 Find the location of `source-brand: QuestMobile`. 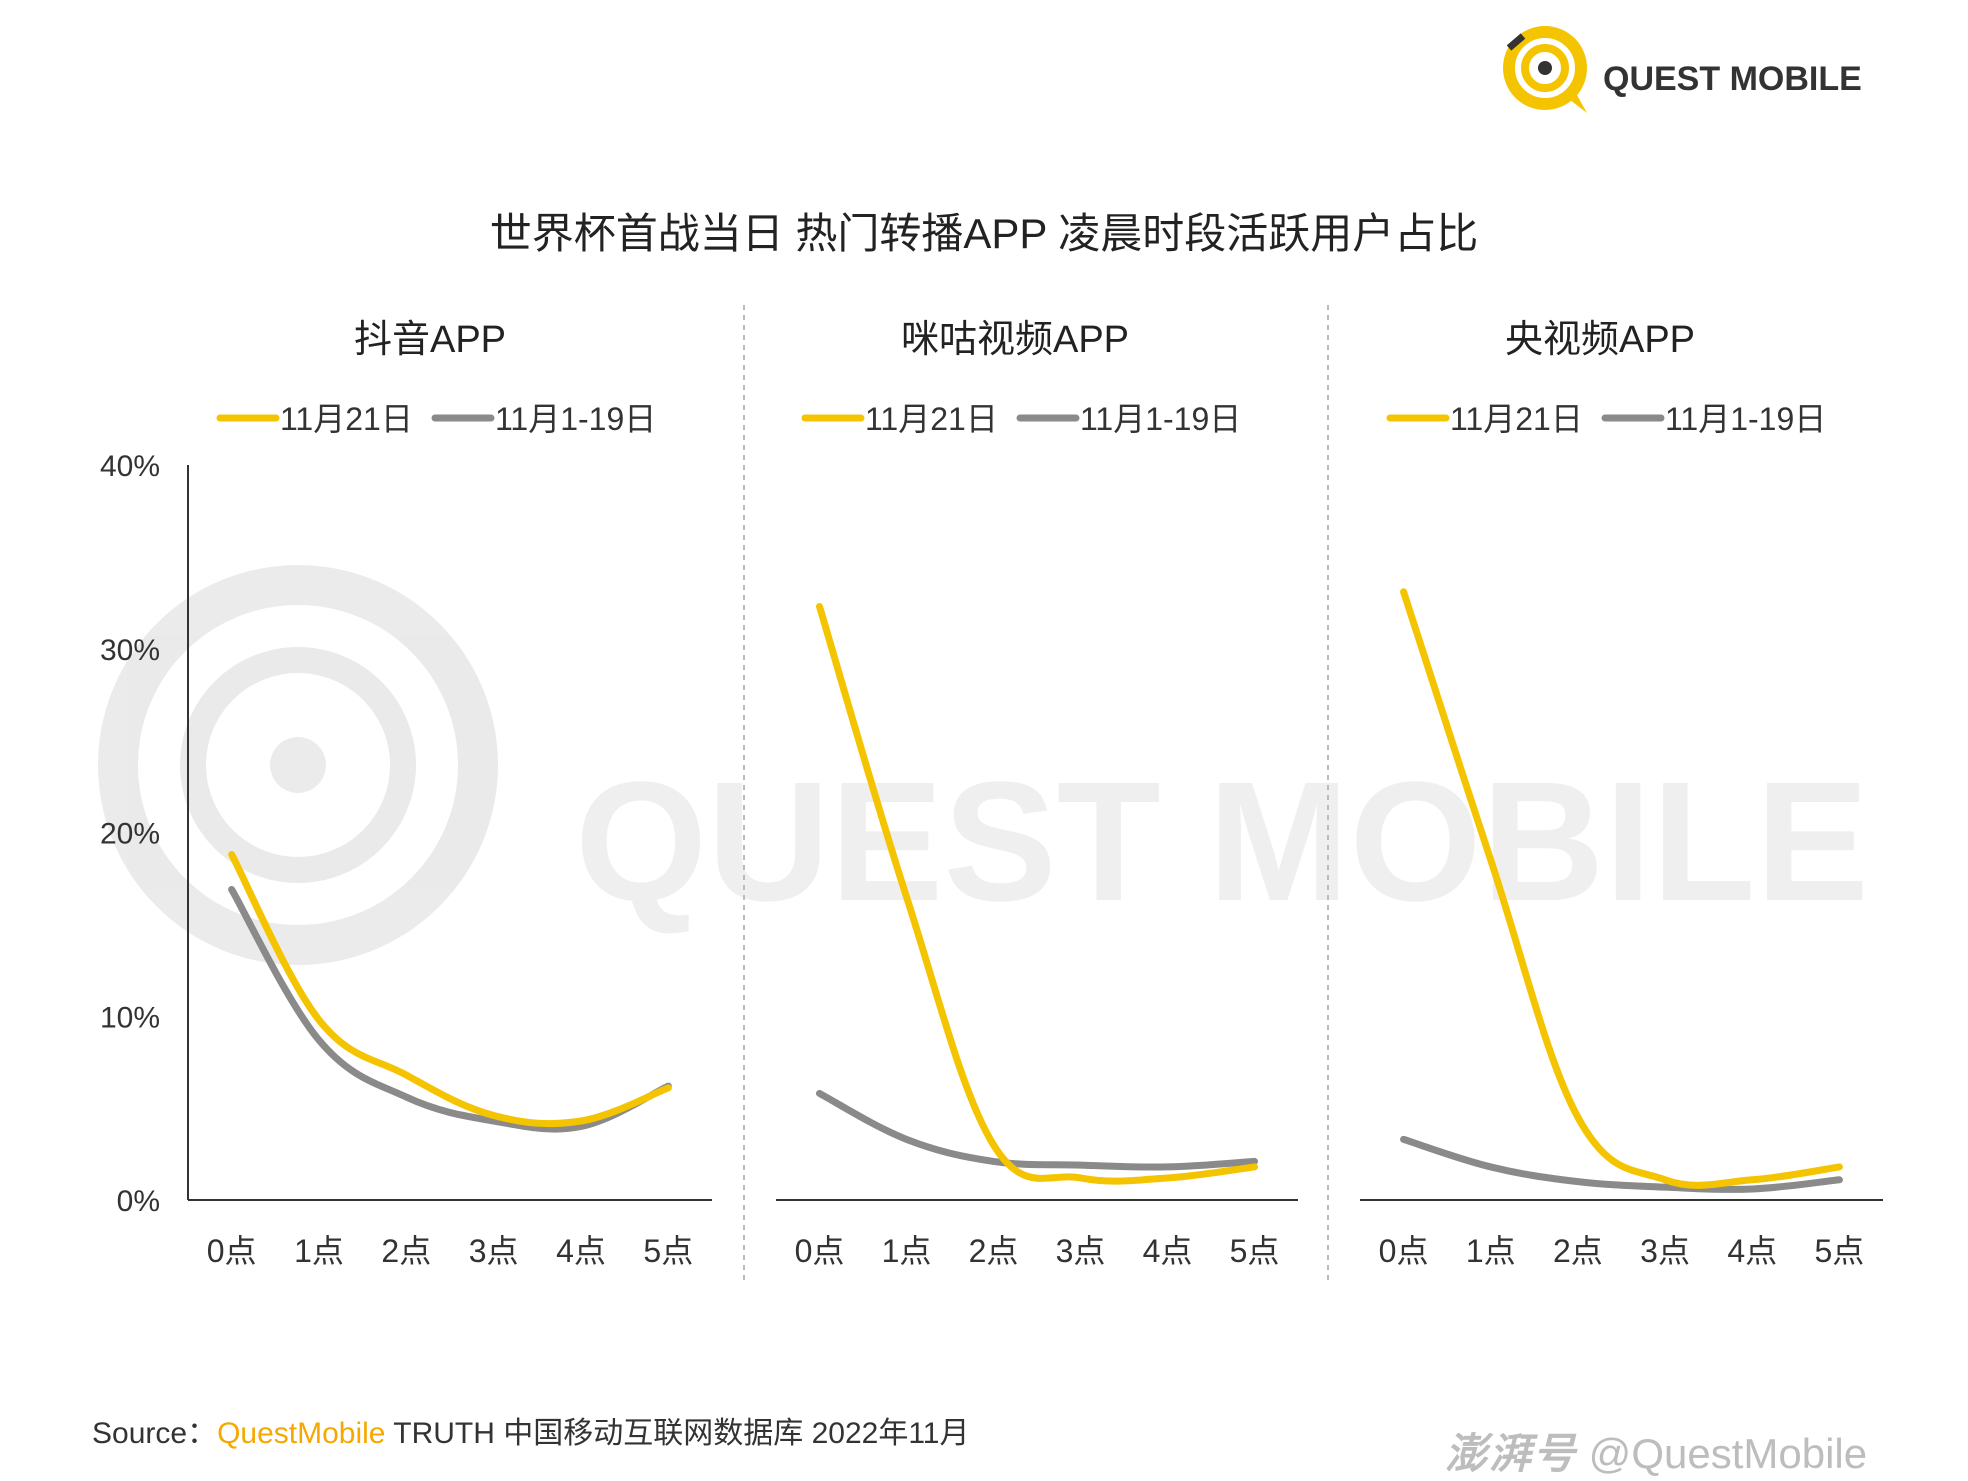

source-brand: QuestMobile is located at coordinates (301, 1433).